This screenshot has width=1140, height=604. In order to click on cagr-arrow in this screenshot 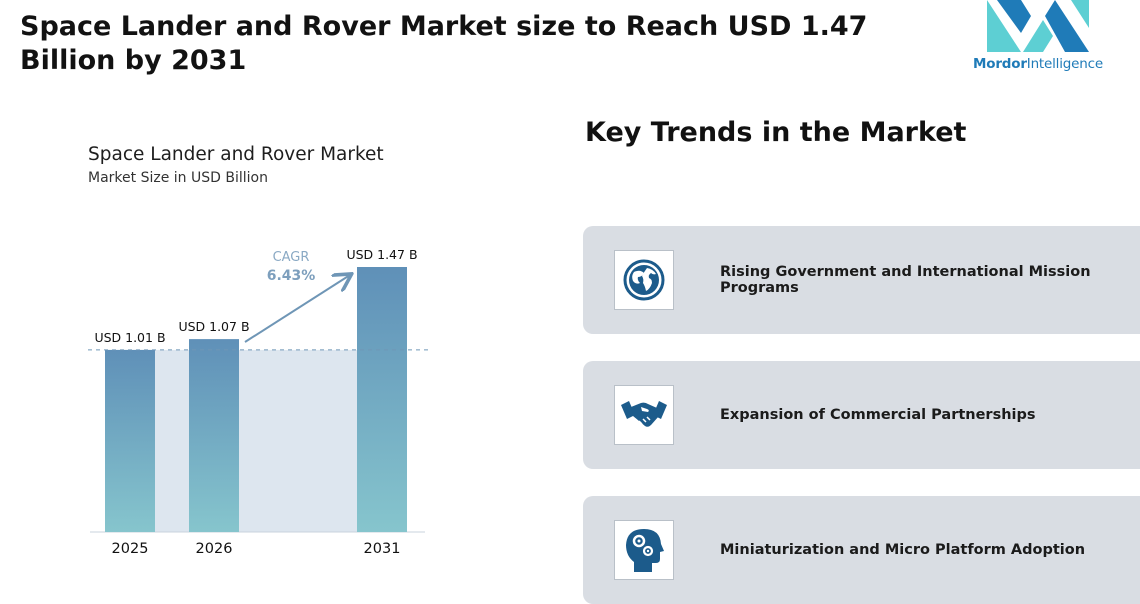, I will do `click(297, 309)`.